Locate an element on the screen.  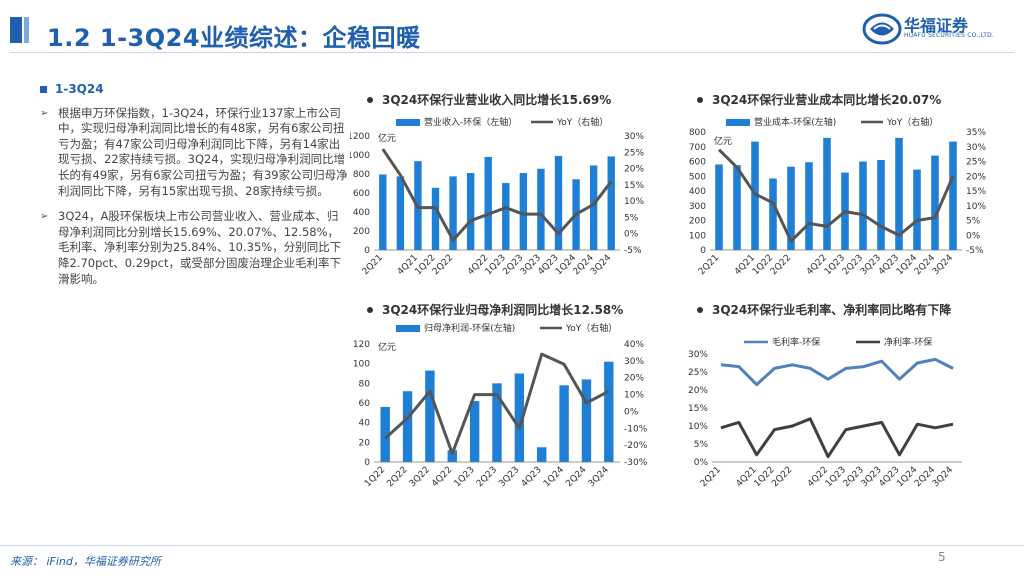
company-logo-icon is located at coordinates (882, 29).